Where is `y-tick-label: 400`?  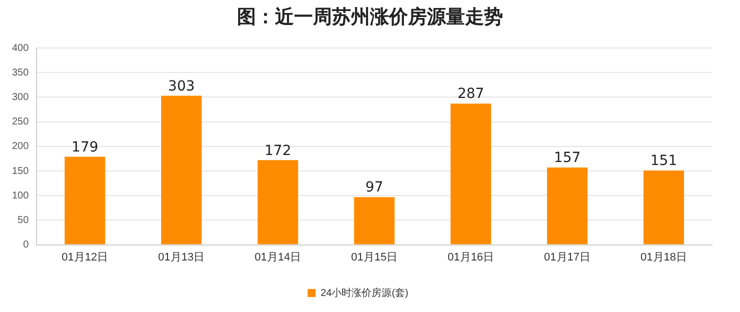 y-tick-label: 400 is located at coordinates (21, 48).